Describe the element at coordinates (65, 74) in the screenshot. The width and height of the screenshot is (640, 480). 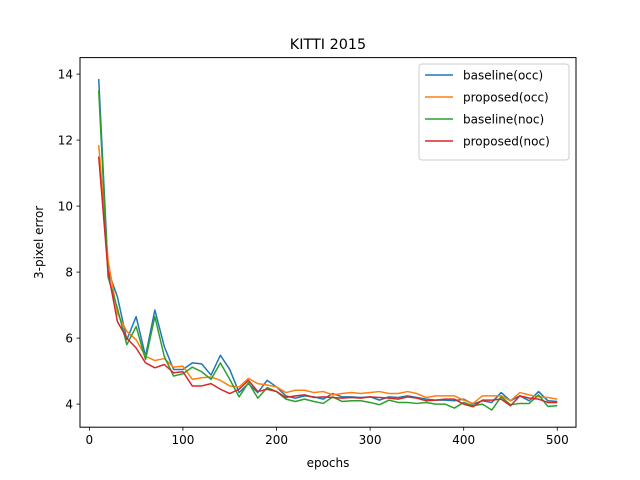
I see `y-tick-label: 14` at that location.